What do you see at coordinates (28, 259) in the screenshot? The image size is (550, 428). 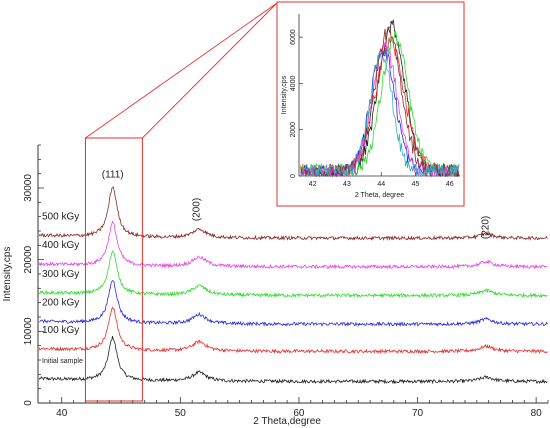 I see `y-tick-label: 20000` at bounding box center [28, 259].